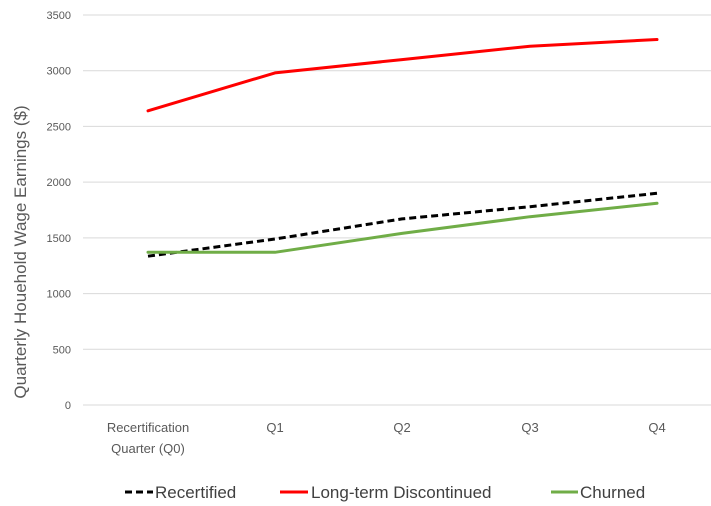 This screenshot has width=711, height=506. I want to click on x-tick-label: Q2, so click(401, 427).